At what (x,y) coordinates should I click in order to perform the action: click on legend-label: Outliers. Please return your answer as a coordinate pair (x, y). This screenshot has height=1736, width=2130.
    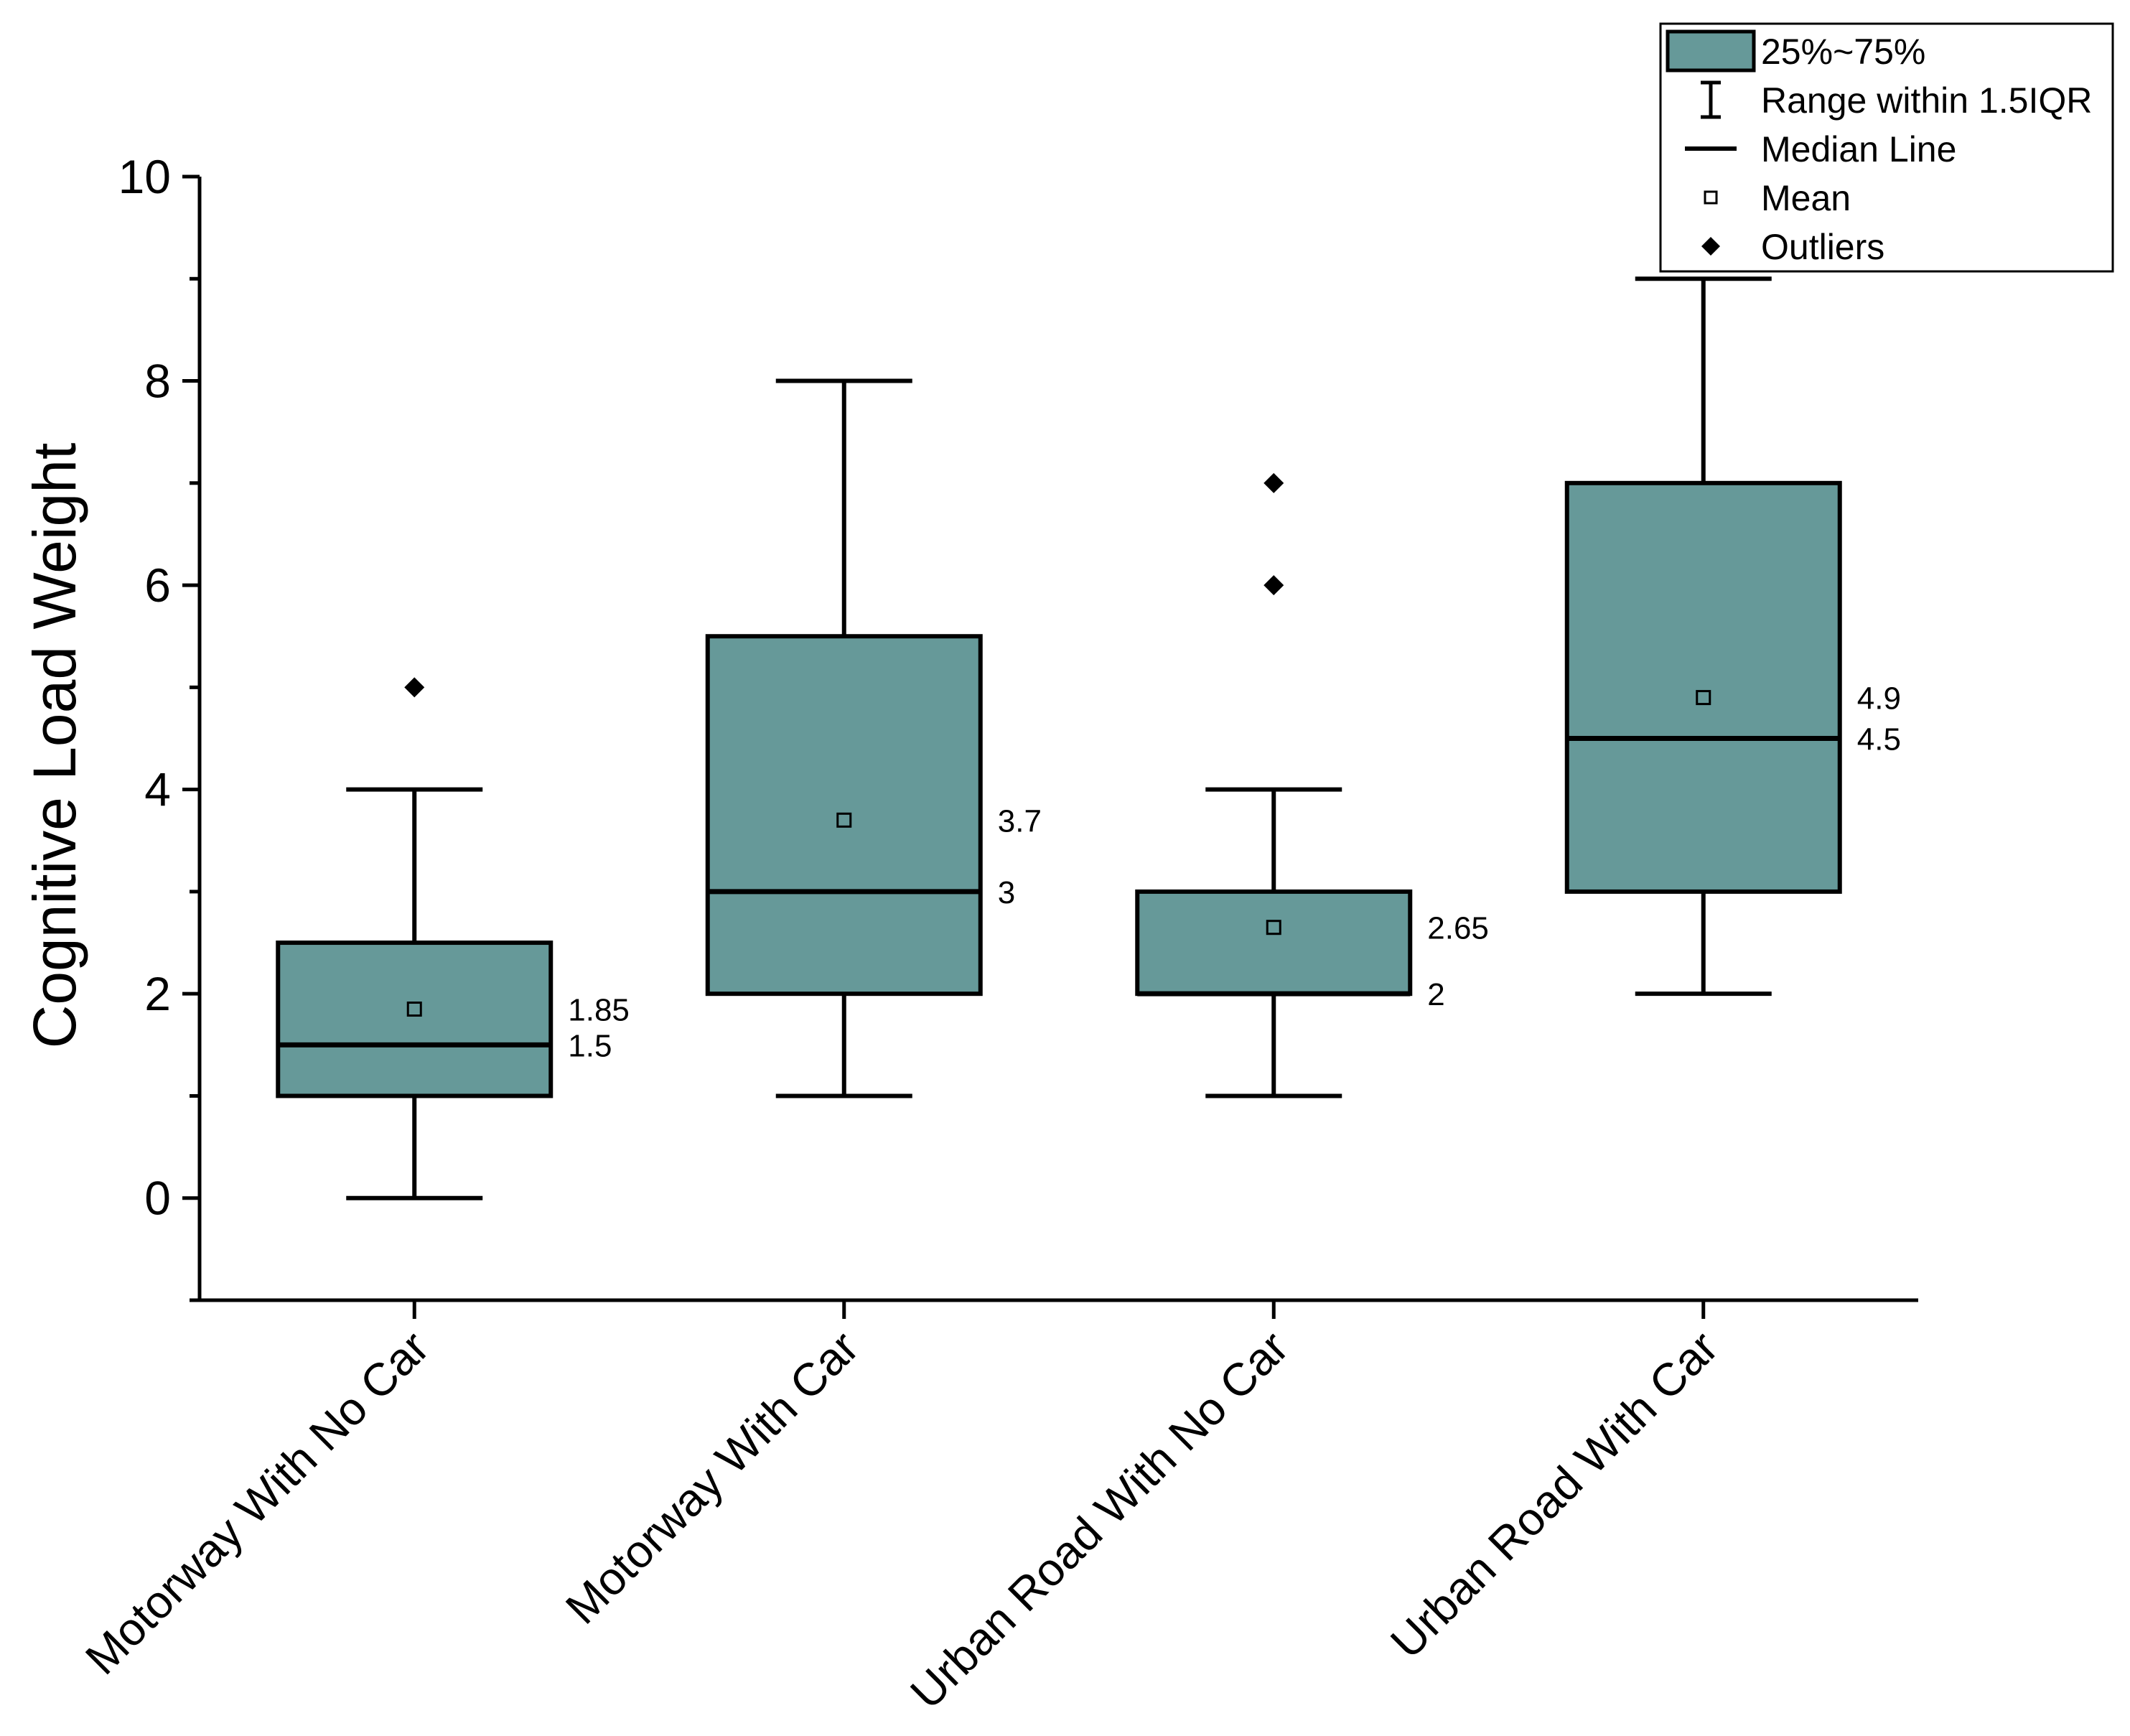
    Looking at the image, I should click on (1822, 247).